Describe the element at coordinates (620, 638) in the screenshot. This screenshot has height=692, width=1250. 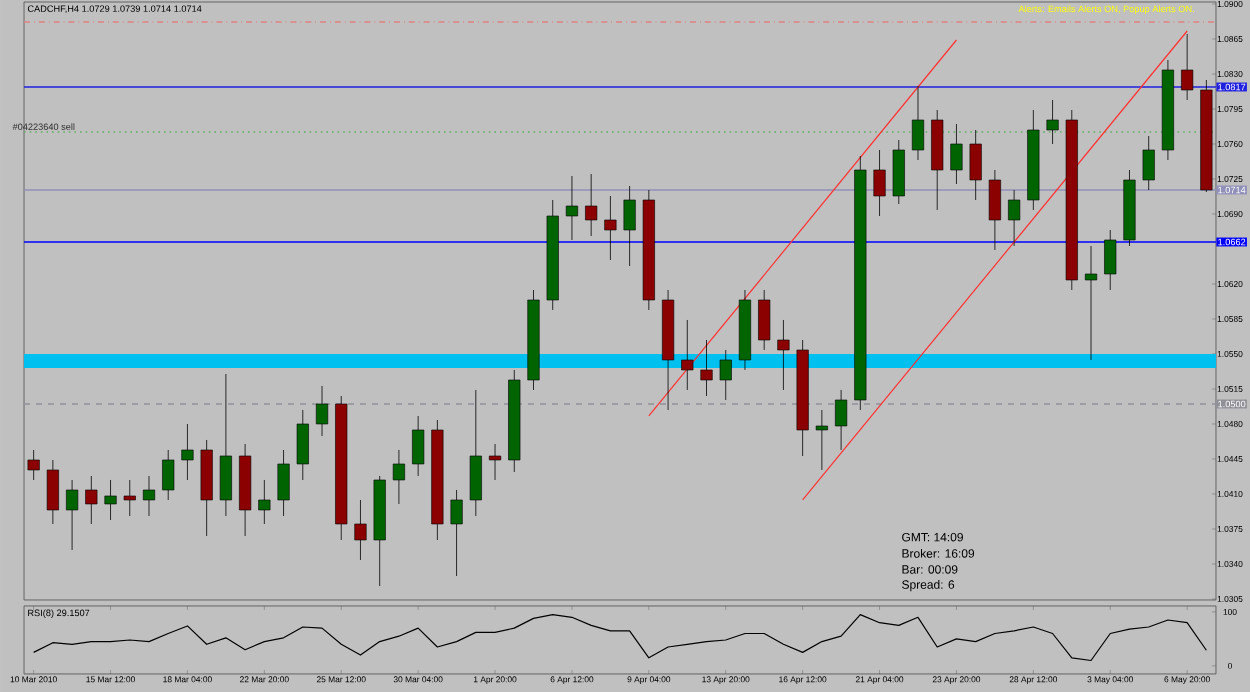
I see `line-series` at that location.